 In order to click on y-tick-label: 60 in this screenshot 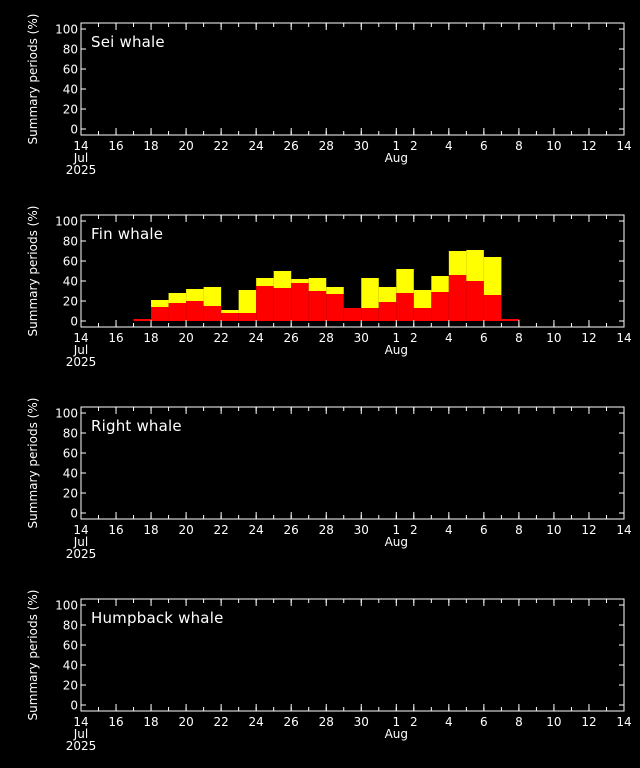, I will do `click(70, 70)`.